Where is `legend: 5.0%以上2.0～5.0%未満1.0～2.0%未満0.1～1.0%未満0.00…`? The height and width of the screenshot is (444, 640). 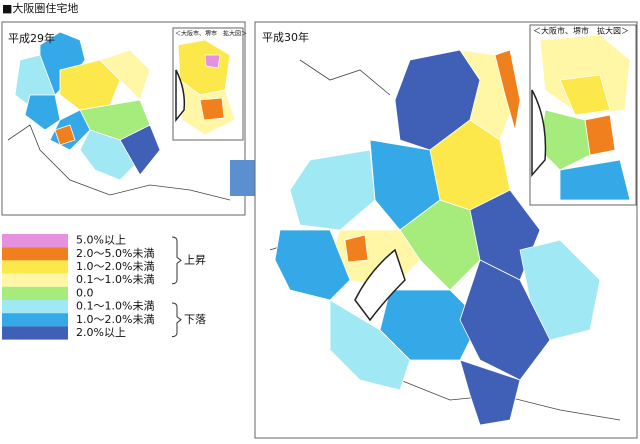
legend: 5.0%以上2.0～5.0%未満1.0～2.0%未満0.1～1.0%未満0.00… is located at coordinates (104, 287).